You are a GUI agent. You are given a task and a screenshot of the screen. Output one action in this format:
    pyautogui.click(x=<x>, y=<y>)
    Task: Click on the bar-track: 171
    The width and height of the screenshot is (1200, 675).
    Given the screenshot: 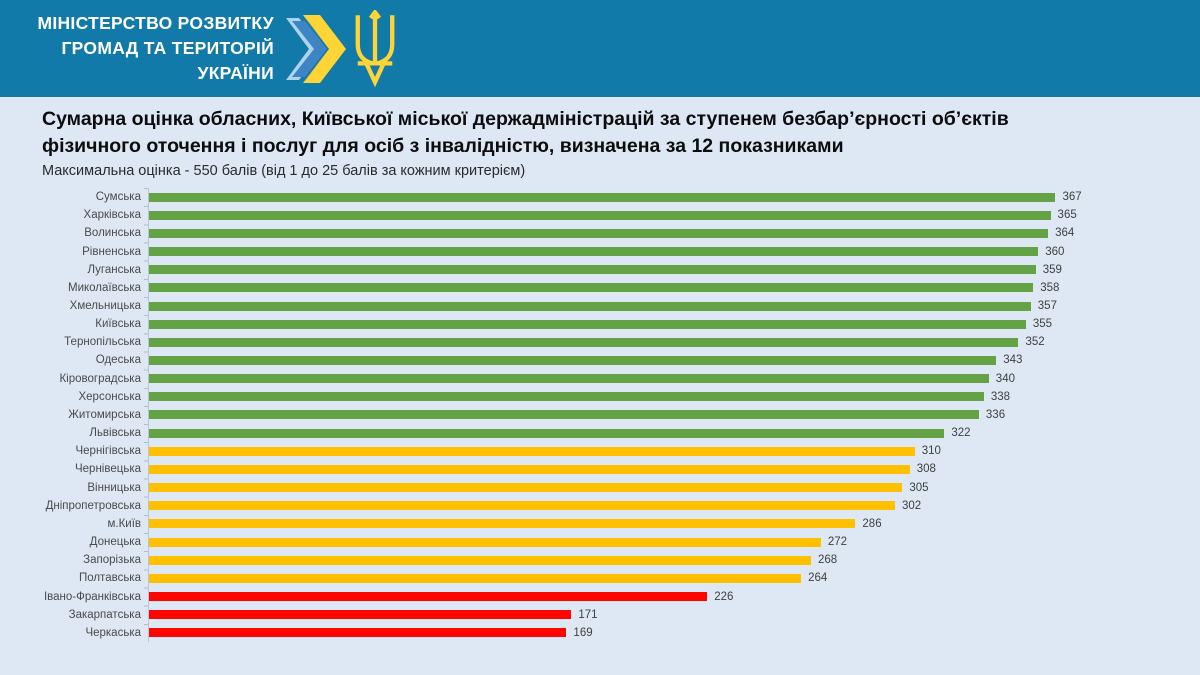 What is the action you would take?
    pyautogui.click(x=670, y=615)
    